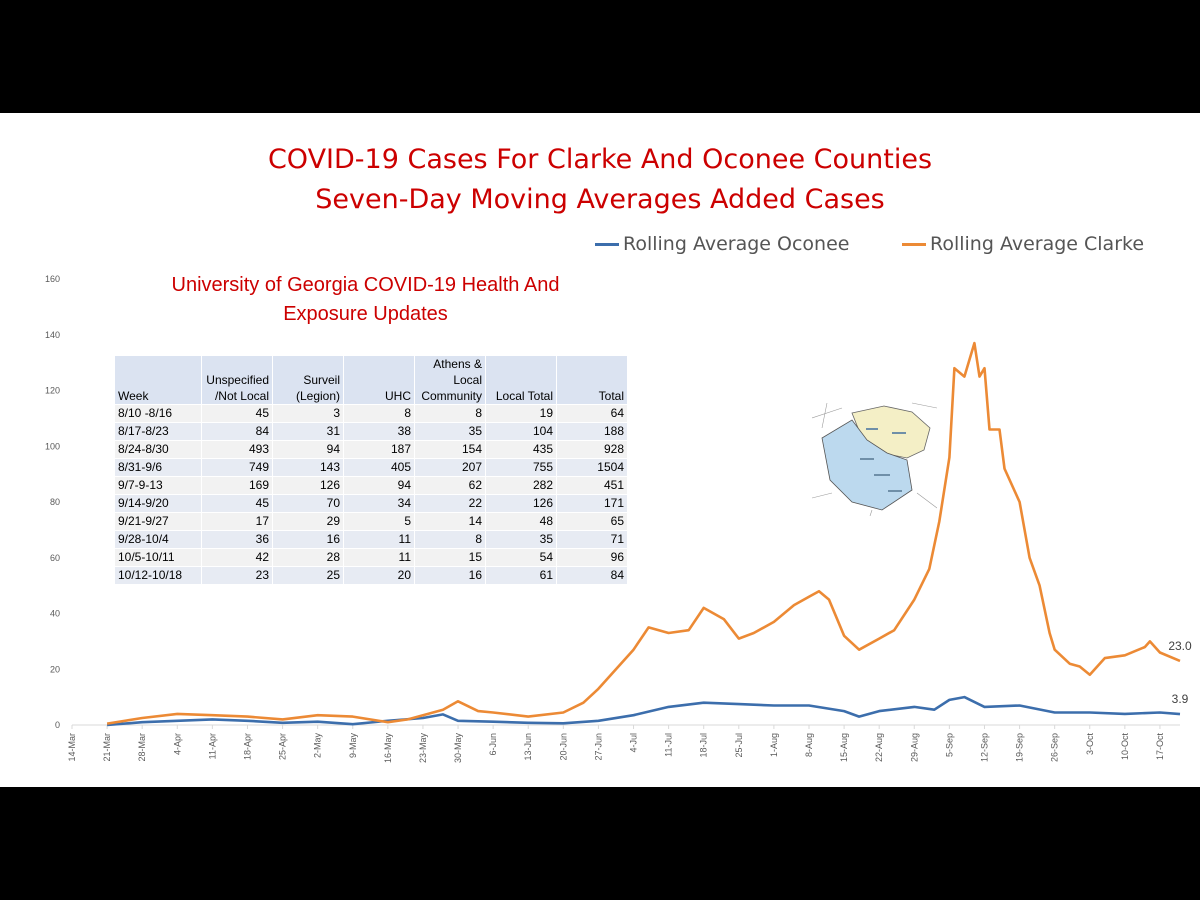 The image size is (1200, 900). I want to click on column-header: Surveil (Legion), so click(308, 380).